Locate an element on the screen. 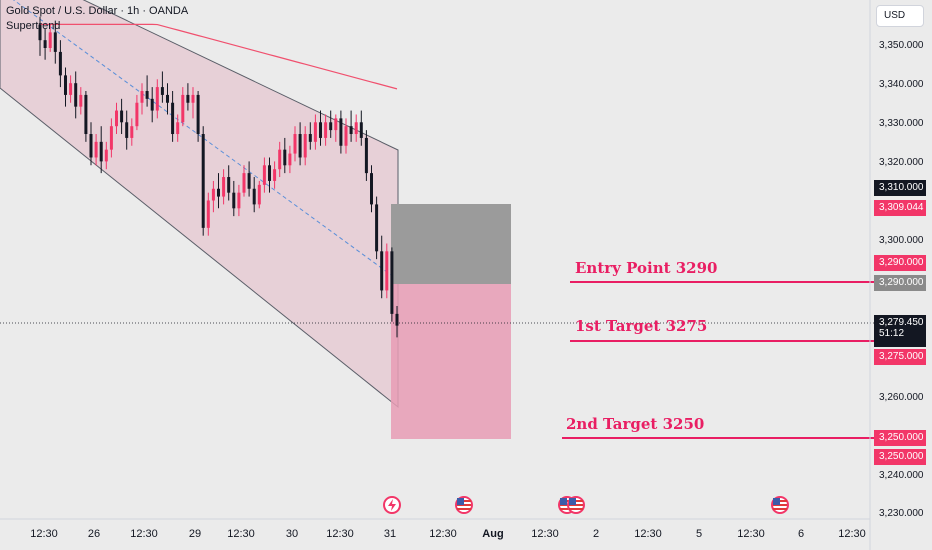  stop-loss-zone is located at coordinates (451, 244).